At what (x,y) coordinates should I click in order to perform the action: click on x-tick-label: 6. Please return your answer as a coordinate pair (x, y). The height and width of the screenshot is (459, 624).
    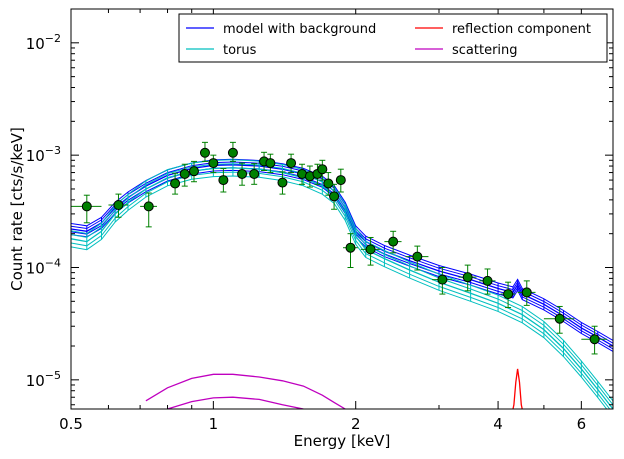
    Looking at the image, I should click on (582, 424).